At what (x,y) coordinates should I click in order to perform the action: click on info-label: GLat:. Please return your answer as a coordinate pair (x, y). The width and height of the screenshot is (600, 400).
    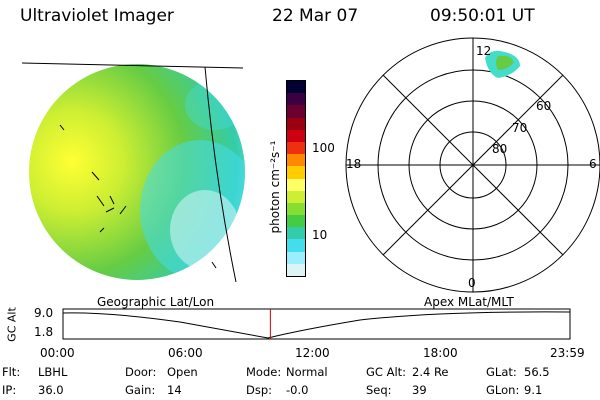
    Looking at the image, I should click on (501, 372).